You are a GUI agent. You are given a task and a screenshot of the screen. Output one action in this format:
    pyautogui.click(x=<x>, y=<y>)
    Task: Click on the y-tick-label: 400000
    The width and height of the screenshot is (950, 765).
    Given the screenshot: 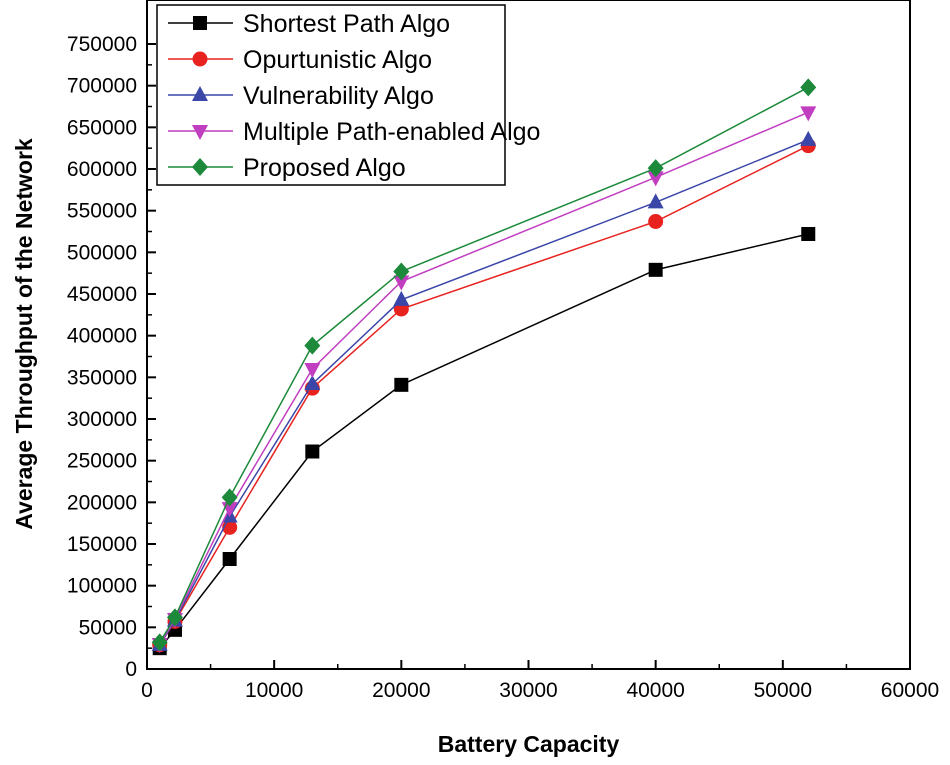 What is the action you would take?
    pyautogui.click(x=102, y=336)
    